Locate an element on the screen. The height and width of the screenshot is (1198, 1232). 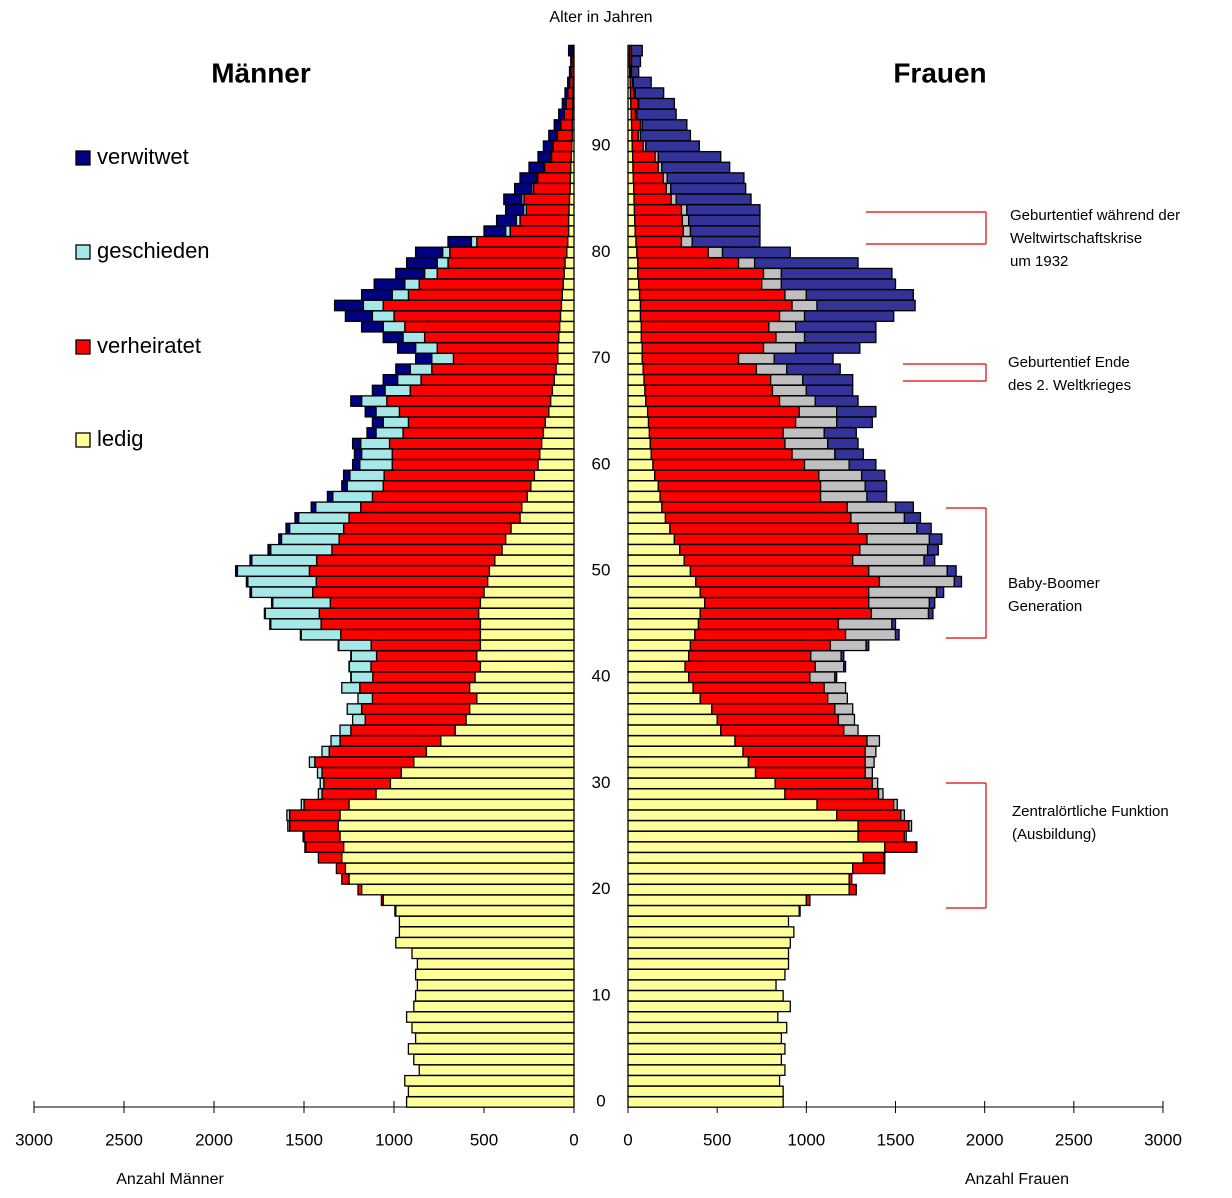
x-tick-label: 500 is located at coordinates (717, 1139).